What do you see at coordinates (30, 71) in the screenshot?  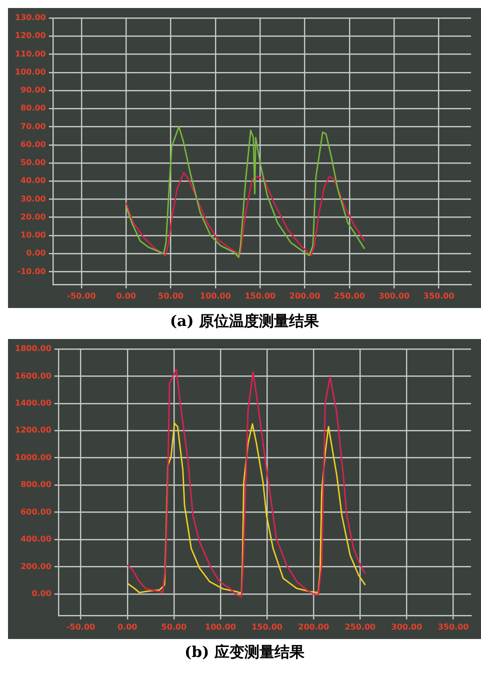 I see `y-tick-label: 100.00` at bounding box center [30, 71].